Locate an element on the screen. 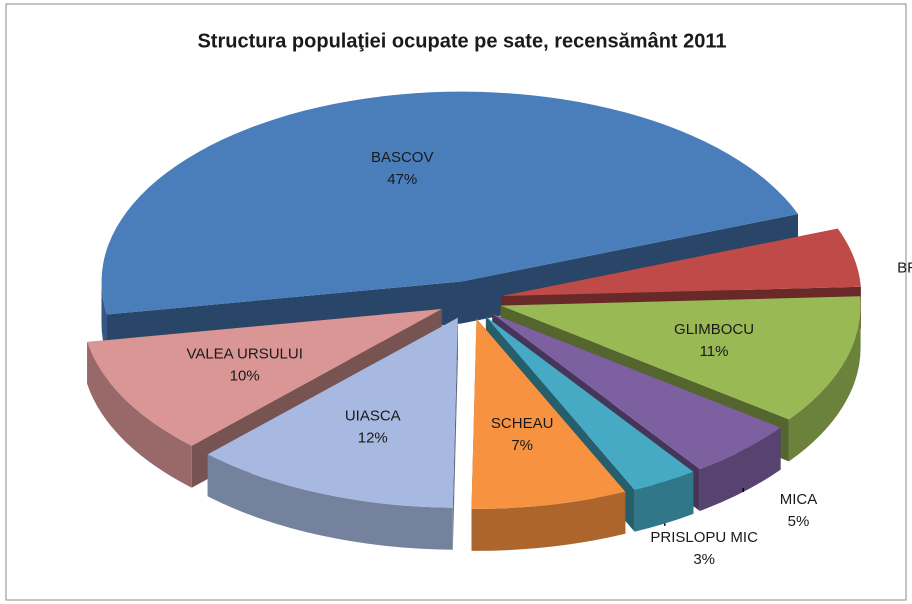 This screenshot has width=912, height=604. slice-value-label: 47% is located at coordinates (402, 179).